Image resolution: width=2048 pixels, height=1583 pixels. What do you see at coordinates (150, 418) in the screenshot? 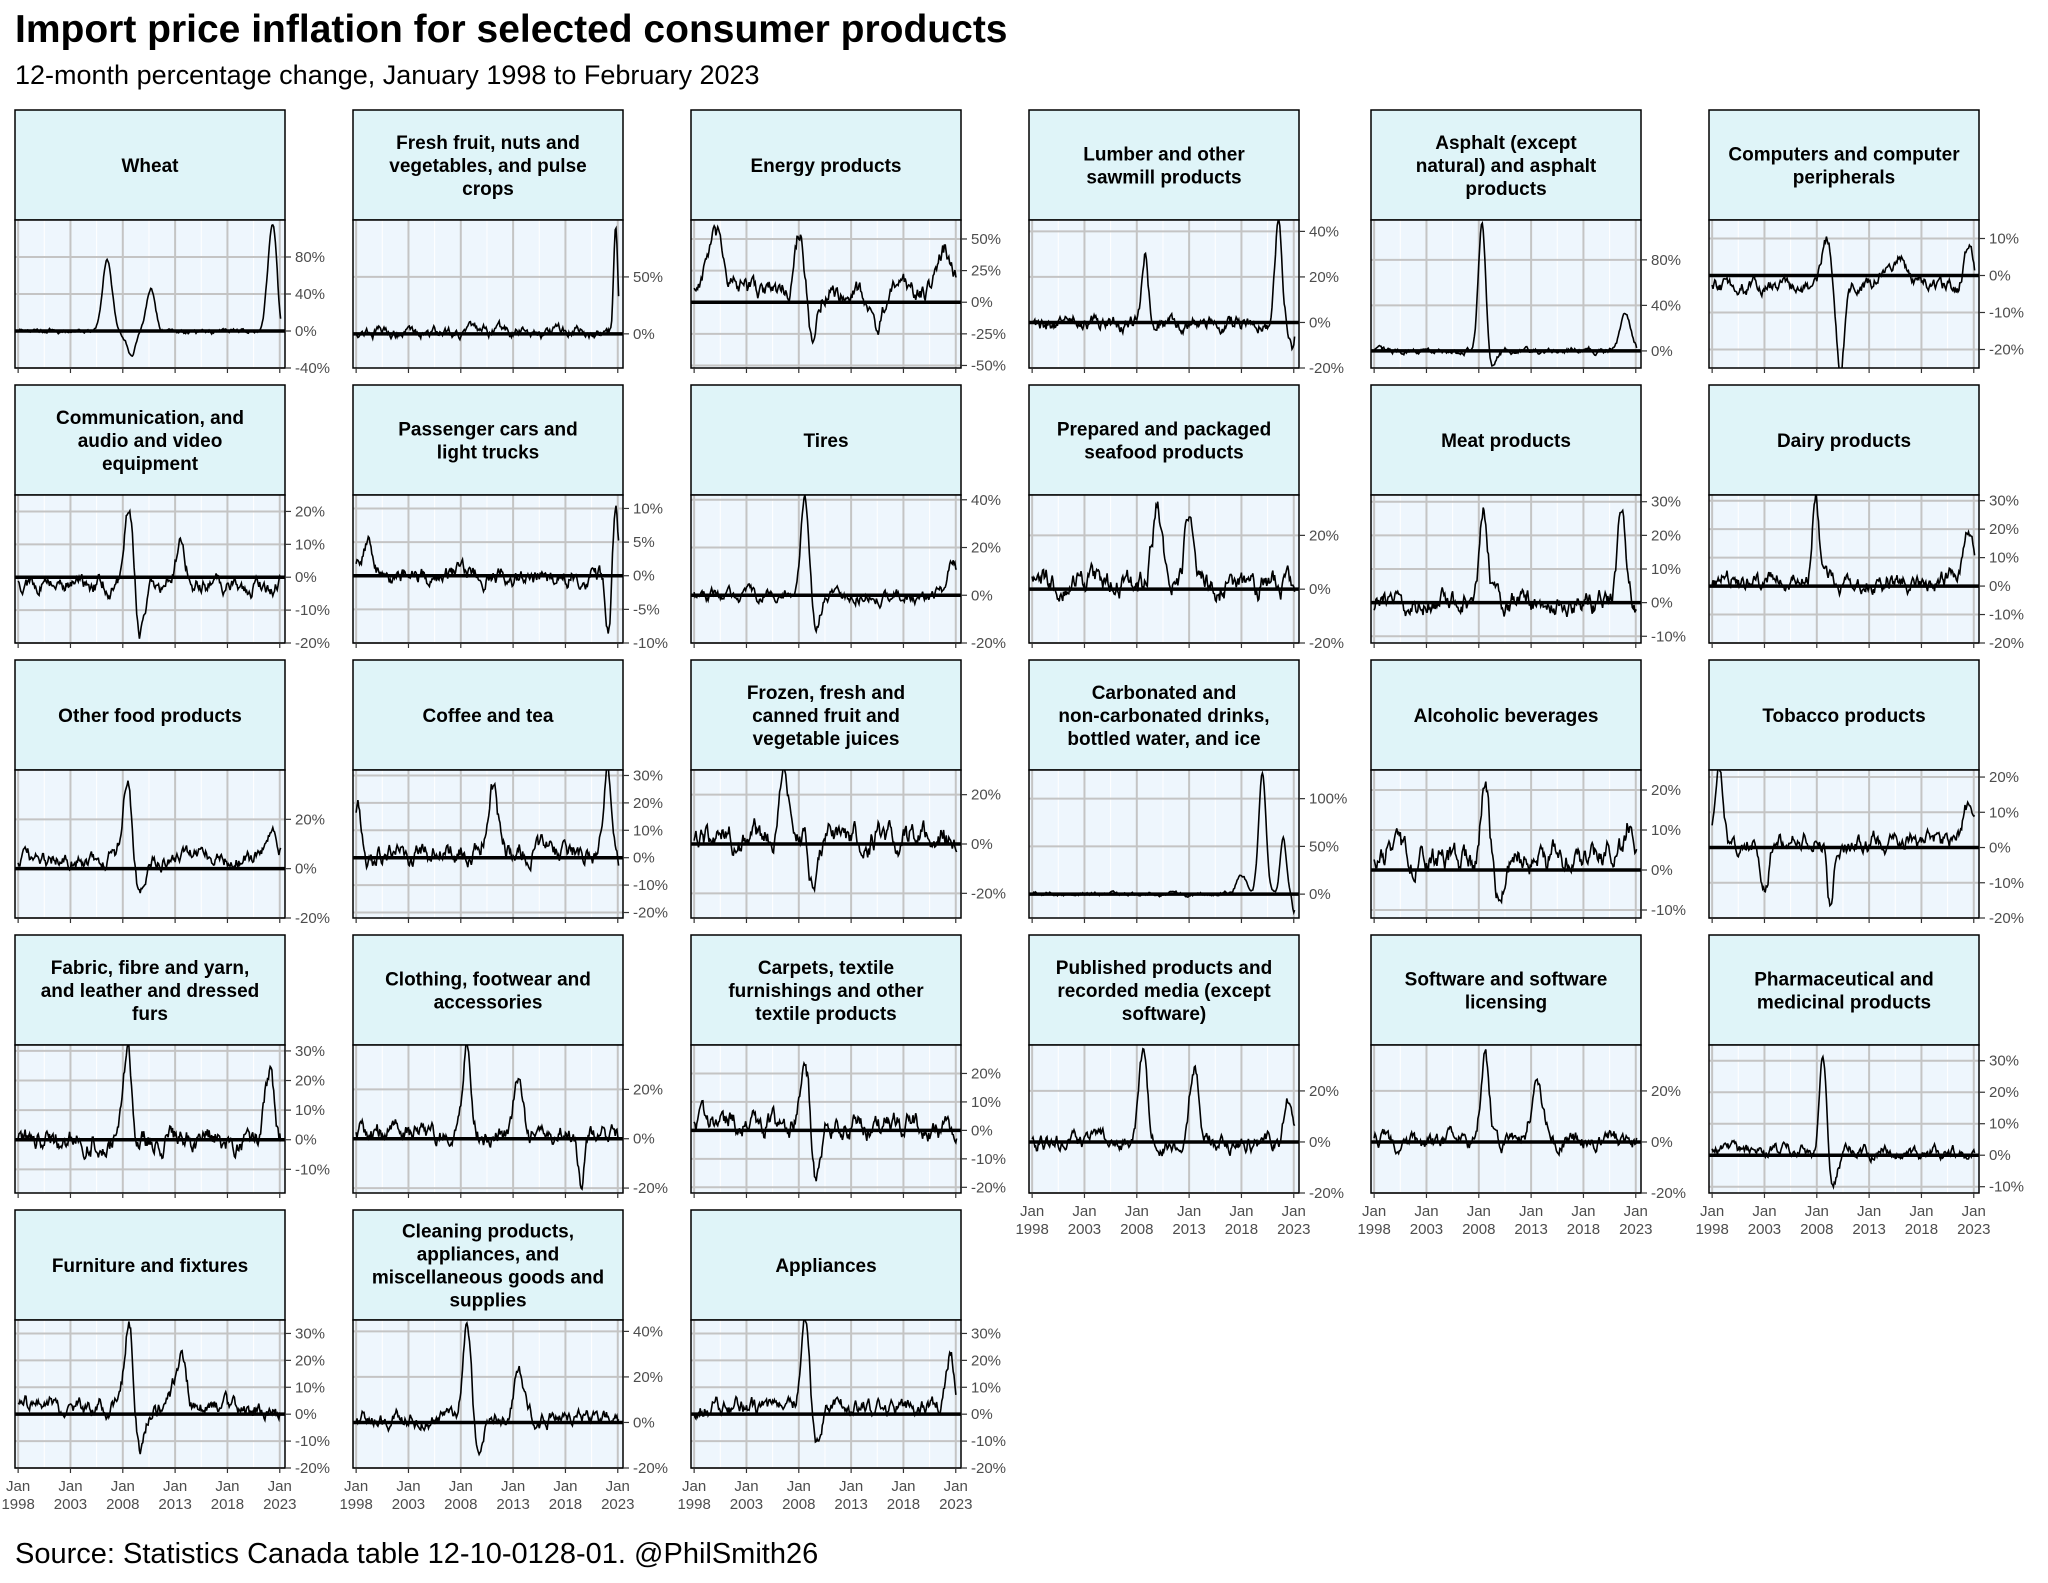
I see `panel-title: Communication, and` at bounding box center [150, 418].